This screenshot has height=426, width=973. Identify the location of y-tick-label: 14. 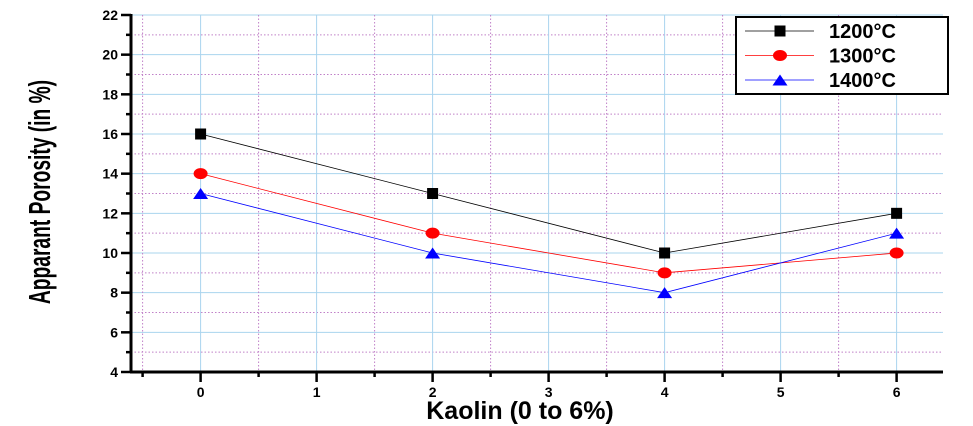
(110, 174).